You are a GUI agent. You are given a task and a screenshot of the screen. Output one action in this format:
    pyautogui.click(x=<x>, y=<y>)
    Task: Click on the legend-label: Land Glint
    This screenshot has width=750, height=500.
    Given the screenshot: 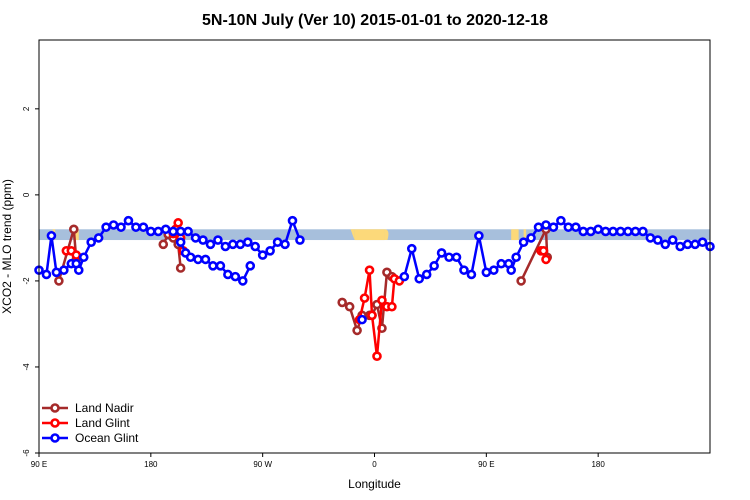 What is the action you would take?
    pyautogui.click(x=102, y=423)
    